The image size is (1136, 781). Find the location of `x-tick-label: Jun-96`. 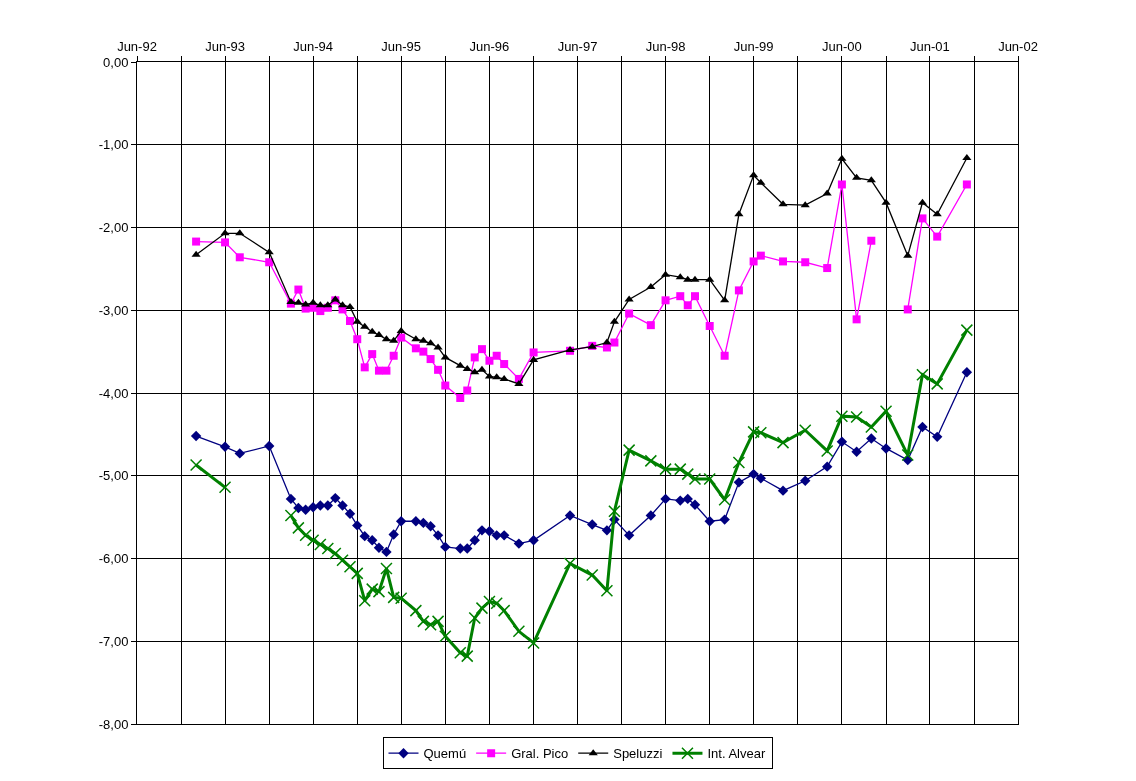

x-tick-label: Jun-96 is located at coordinates (489, 46).